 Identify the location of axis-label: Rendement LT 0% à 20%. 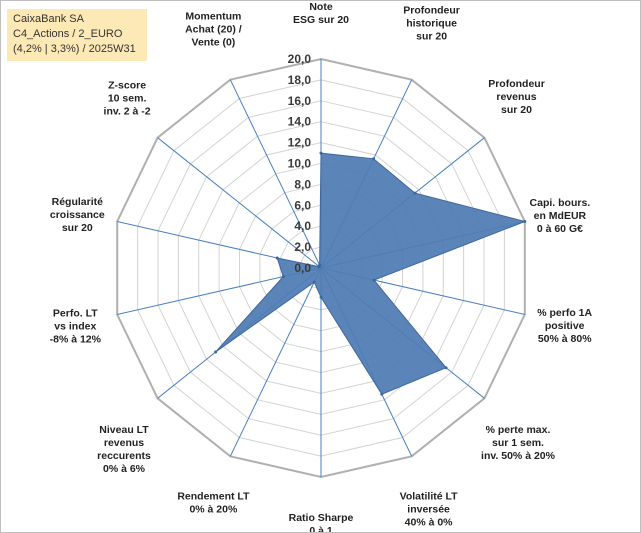
(213, 502).